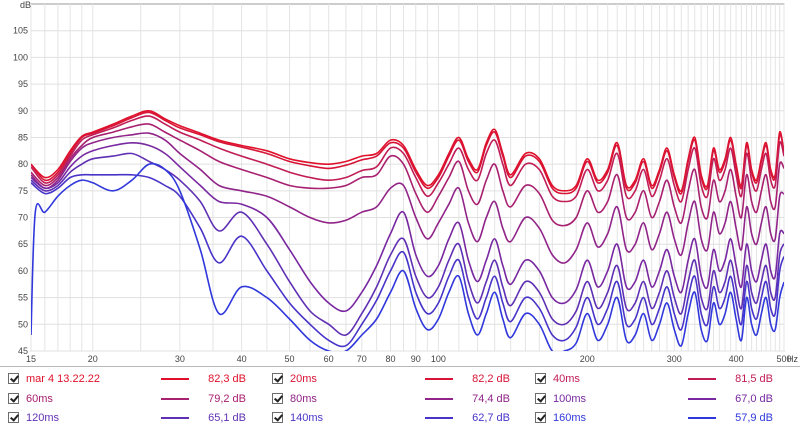 This screenshot has width=800, height=429. I want to click on x-tick-label: 90, so click(416, 359).